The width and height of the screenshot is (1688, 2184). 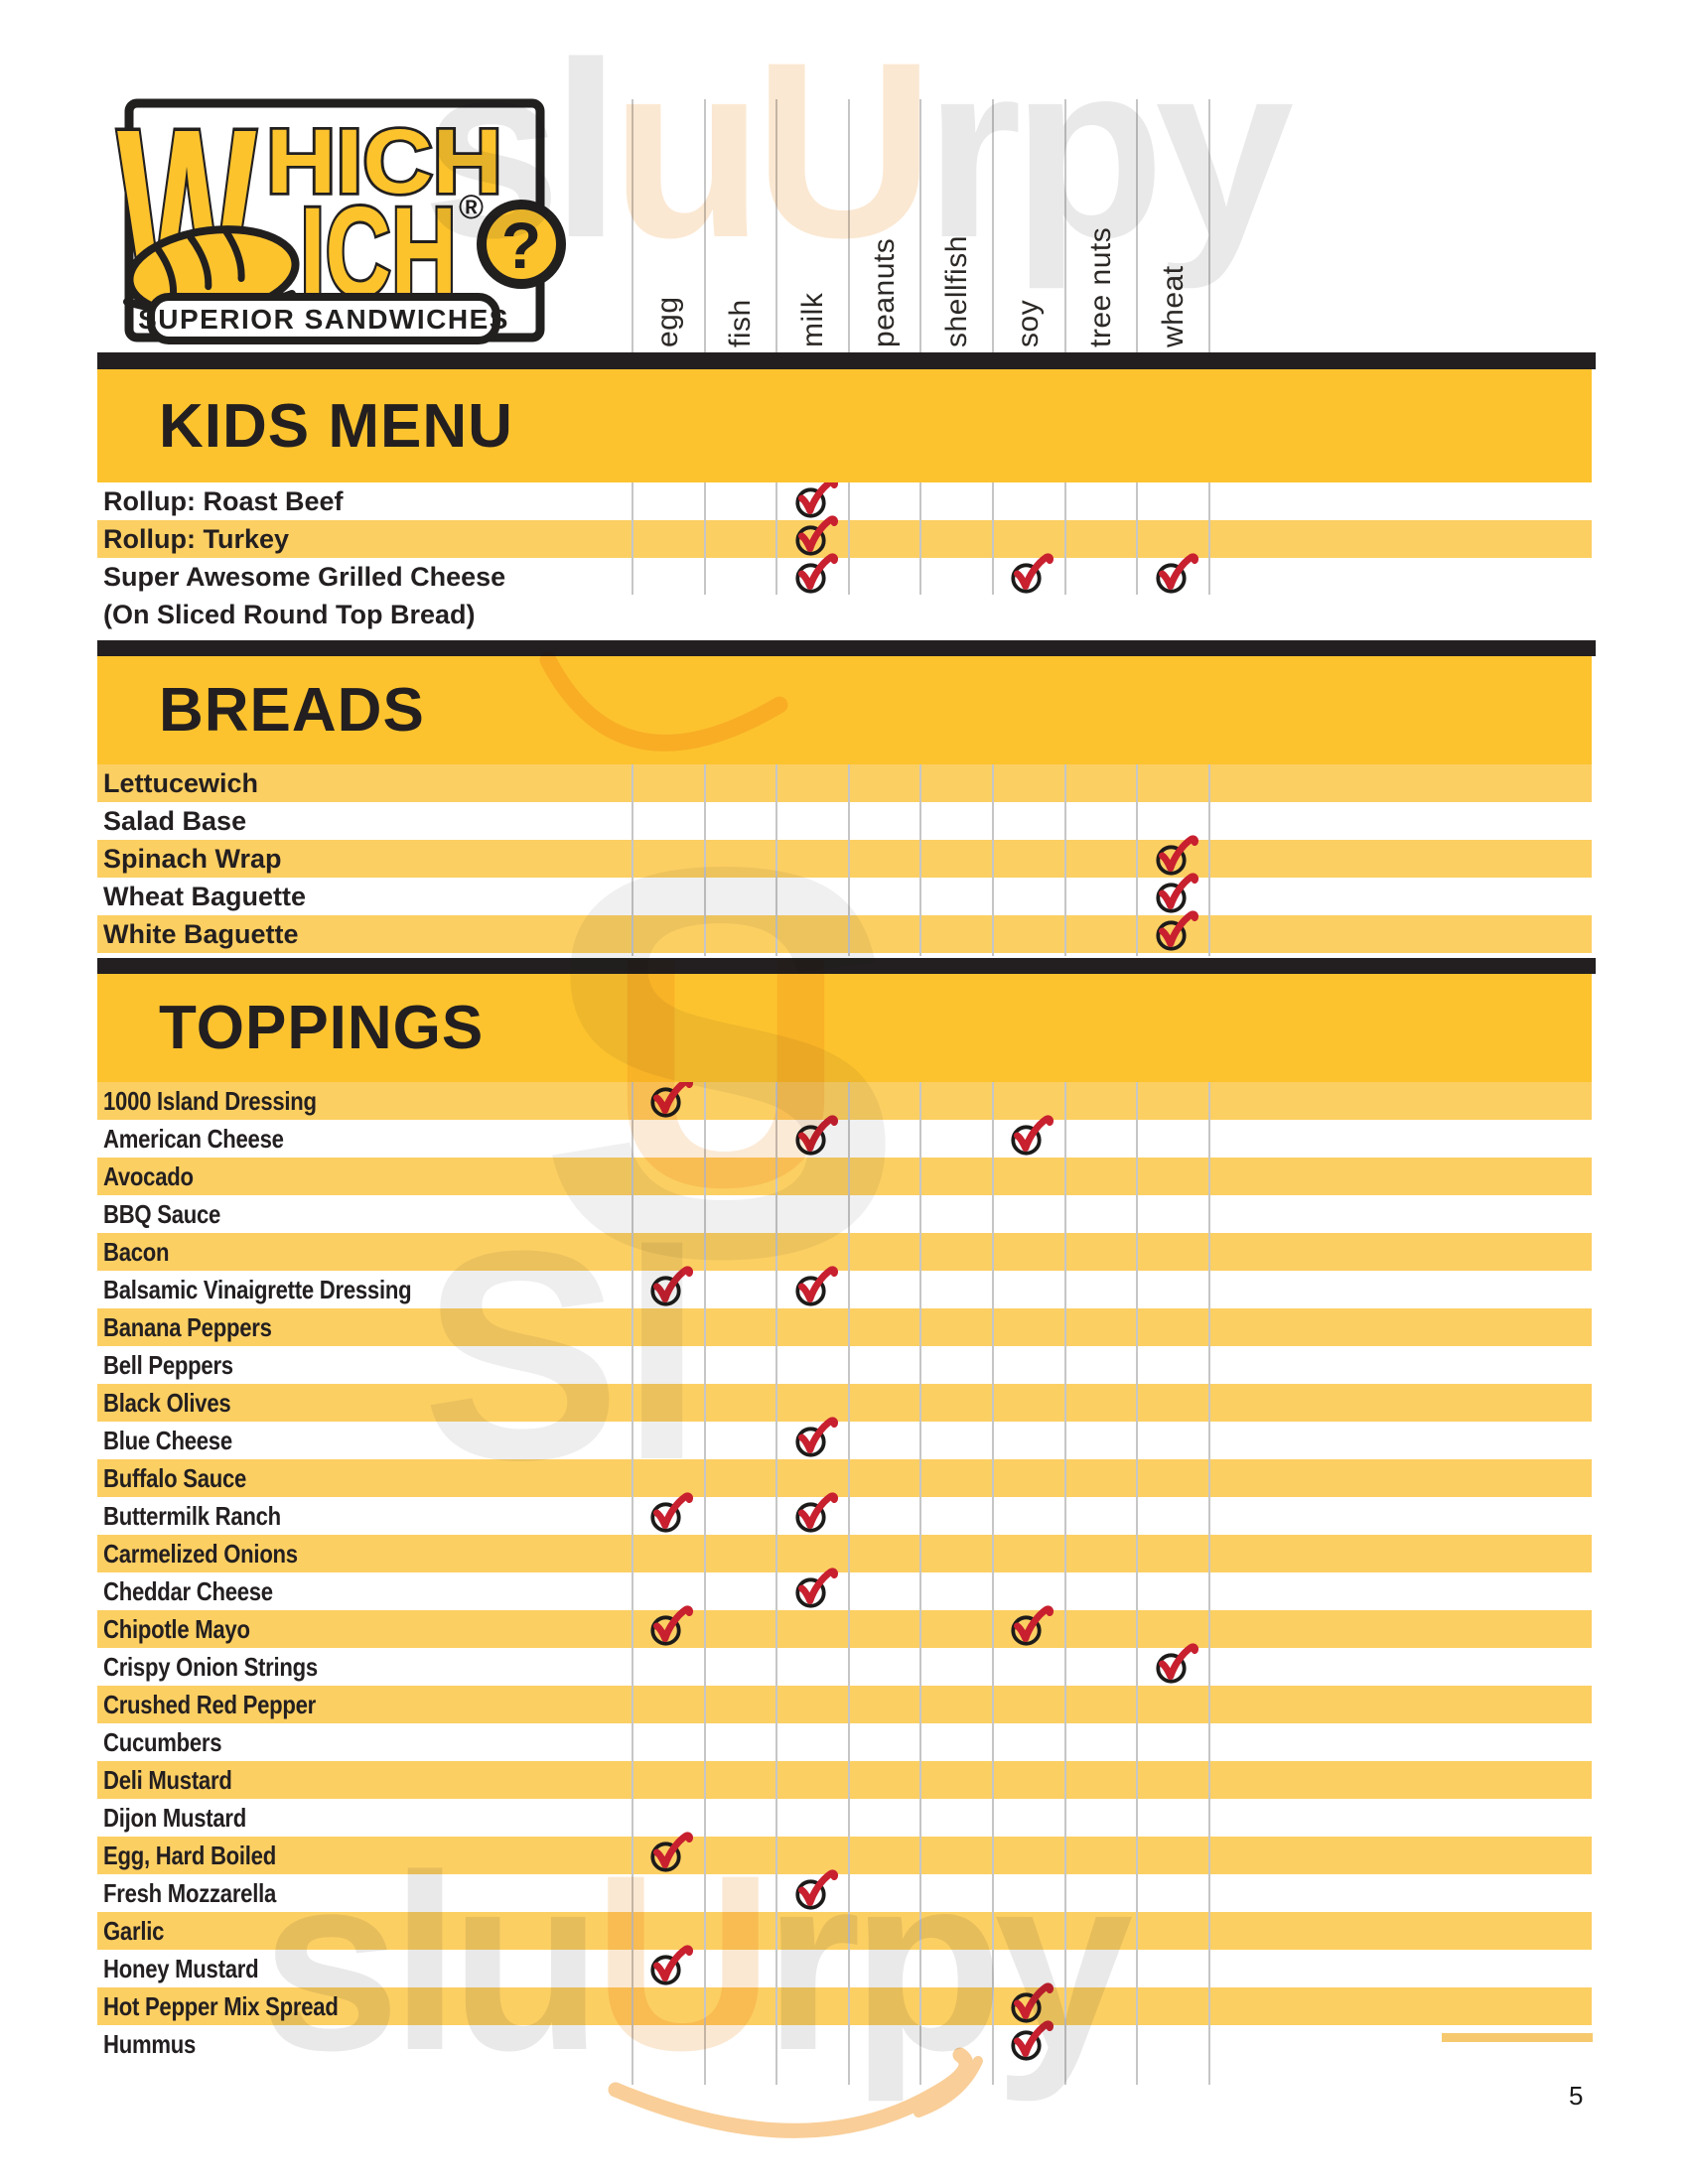 I want to click on menu-item-label: White Baguette, so click(x=201, y=933).